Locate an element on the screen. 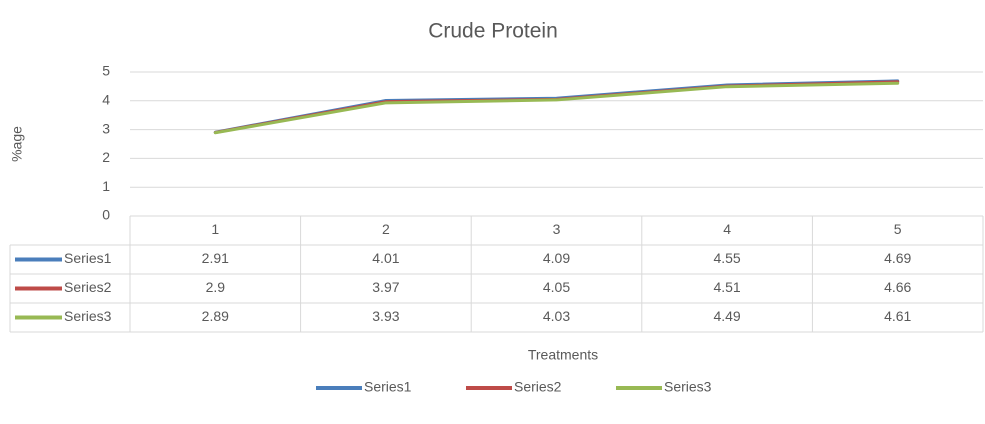  table-series-name: Series3 is located at coordinates (88, 316).